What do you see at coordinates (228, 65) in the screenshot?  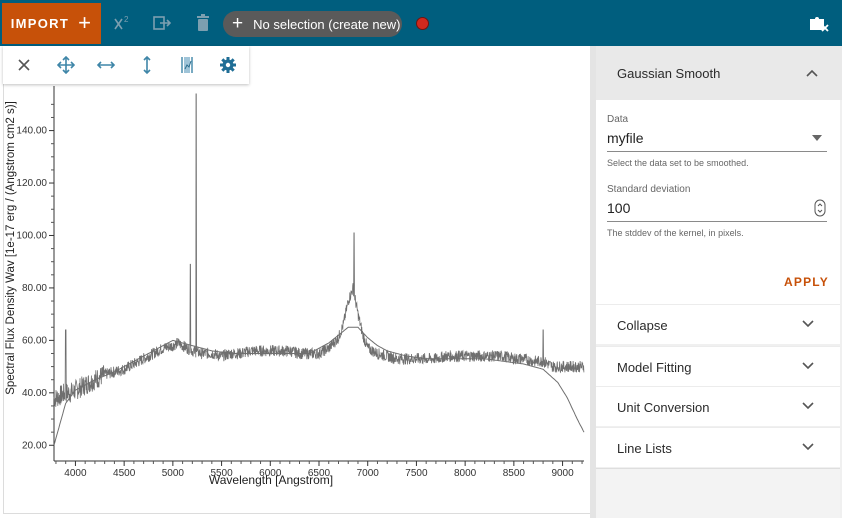 I see `gear-icon` at bounding box center [228, 65].